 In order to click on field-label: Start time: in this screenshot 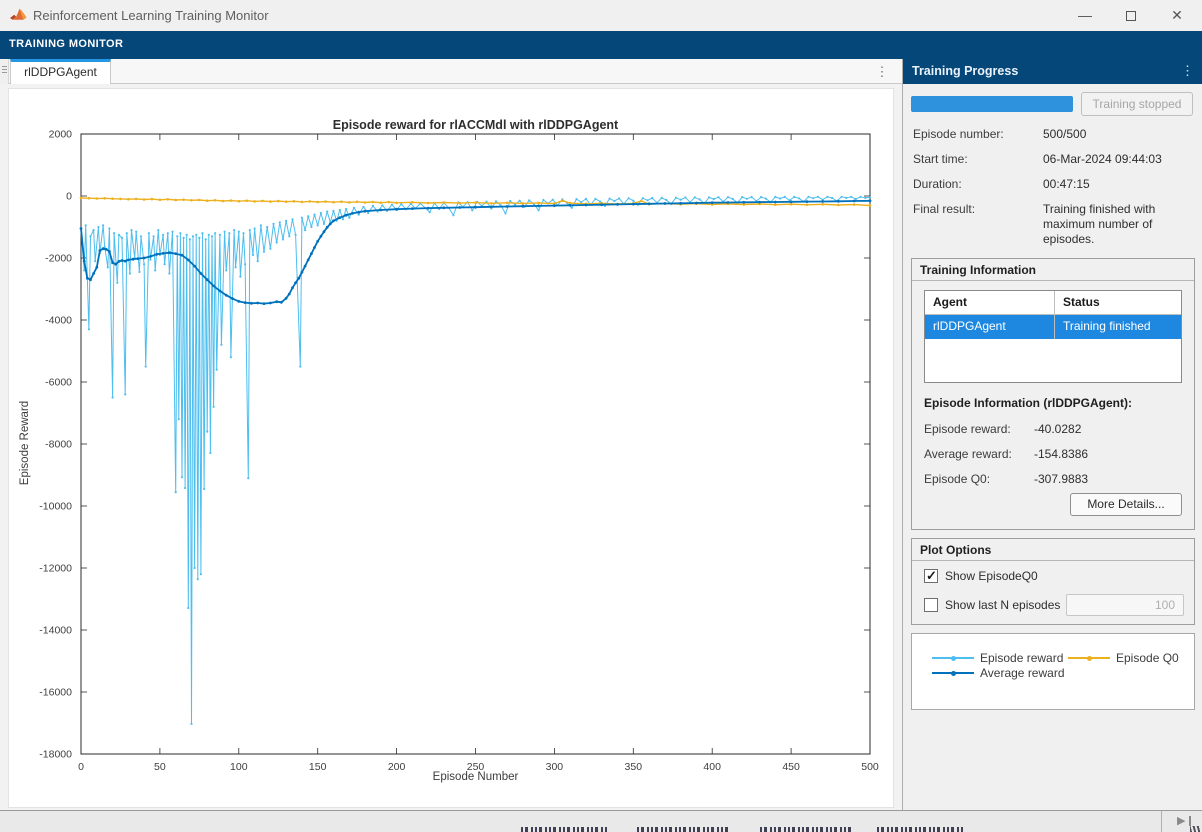, I will do `click(940, 159)`.